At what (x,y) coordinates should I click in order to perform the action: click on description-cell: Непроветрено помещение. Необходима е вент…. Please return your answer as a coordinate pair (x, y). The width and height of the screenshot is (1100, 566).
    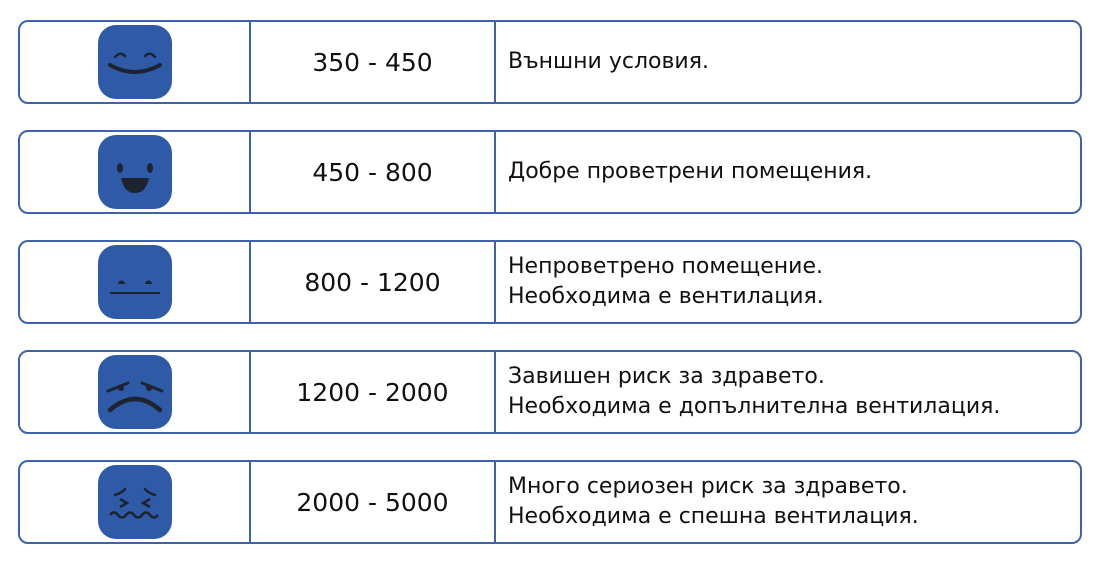
    Looking at the image, I should click on (788, 282).